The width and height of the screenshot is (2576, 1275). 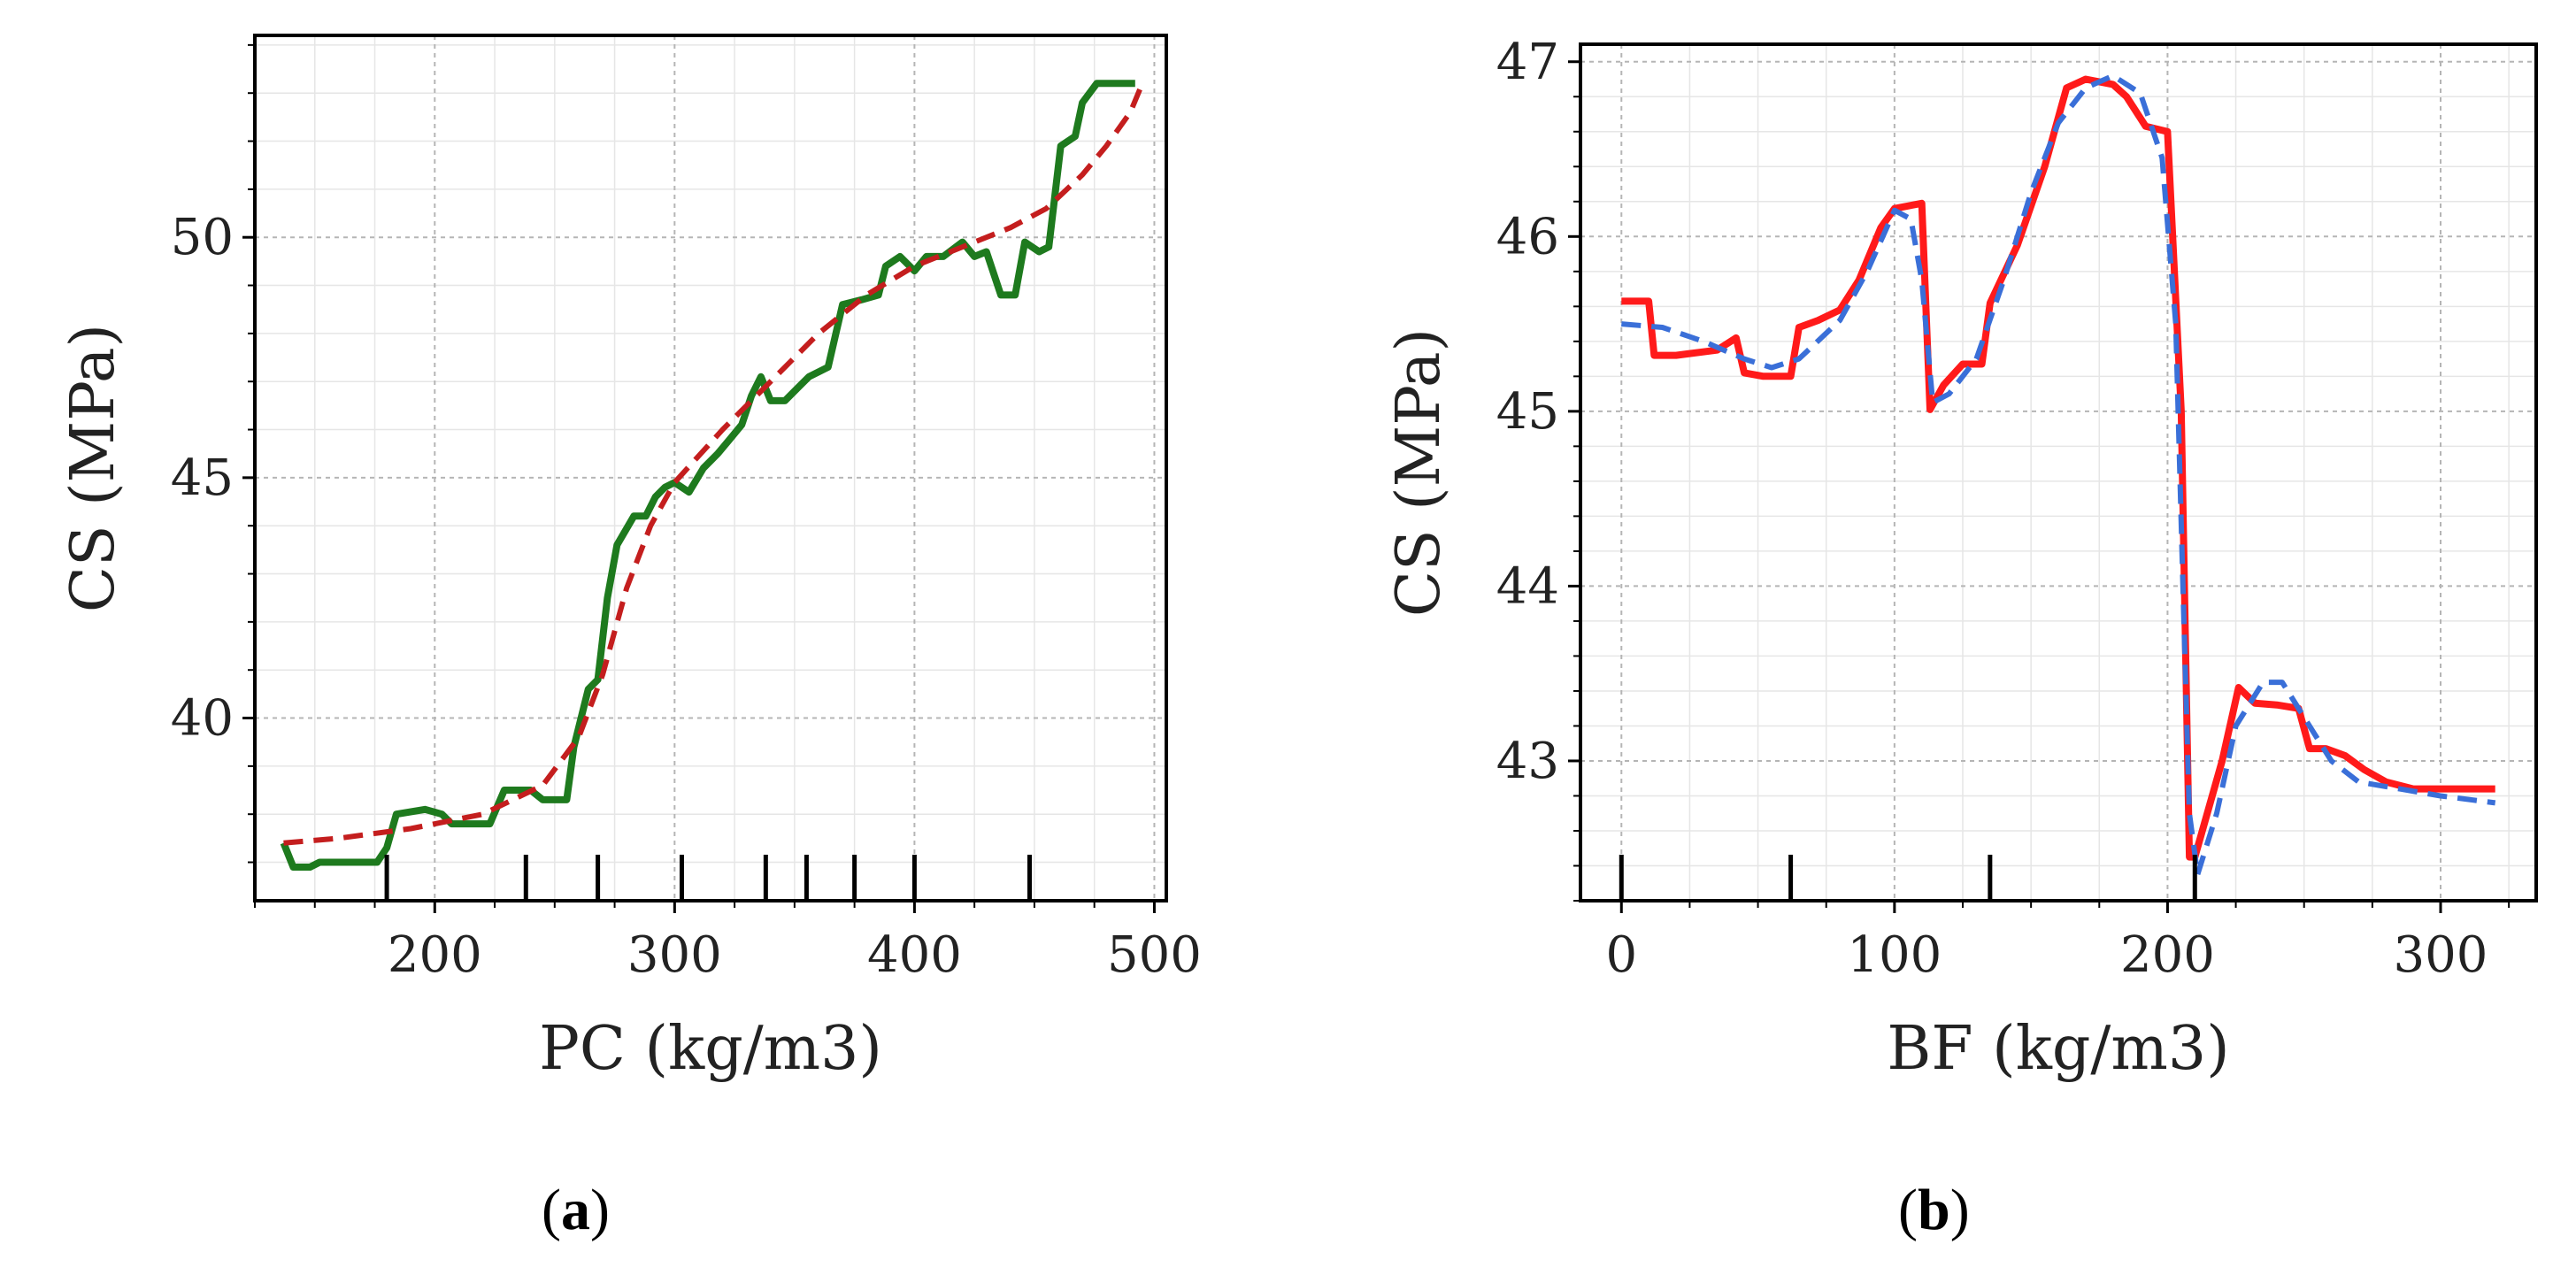 What do you see at coordinates (202, 478) in the screenshot?
I see `chart-a-y-tick-label: 45` at bounding box center [202, 478].